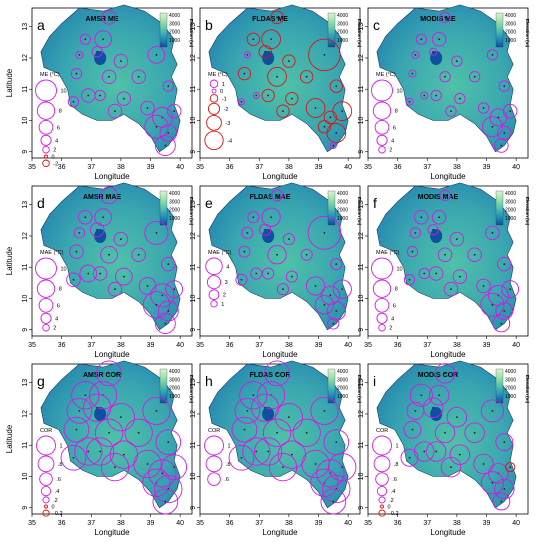 The image size is (544, 550). I want to click on x-axis-title: Longitude, so click(112, 176).